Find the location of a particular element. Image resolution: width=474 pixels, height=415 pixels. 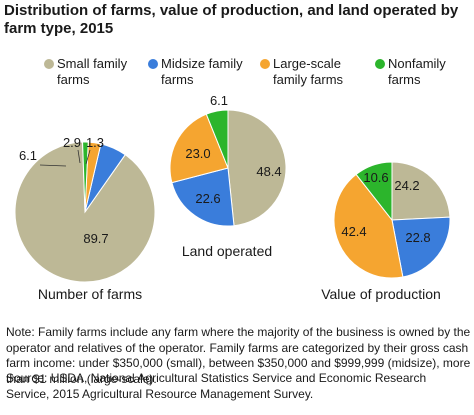

data-label-nonfamily: 6.1 is located at coordinates (219, 100).